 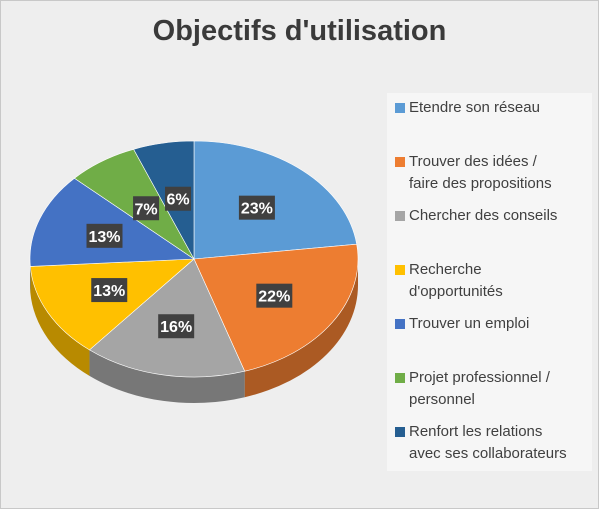 I want to click on data-label-1: 22%, so click(x=274, y=295).